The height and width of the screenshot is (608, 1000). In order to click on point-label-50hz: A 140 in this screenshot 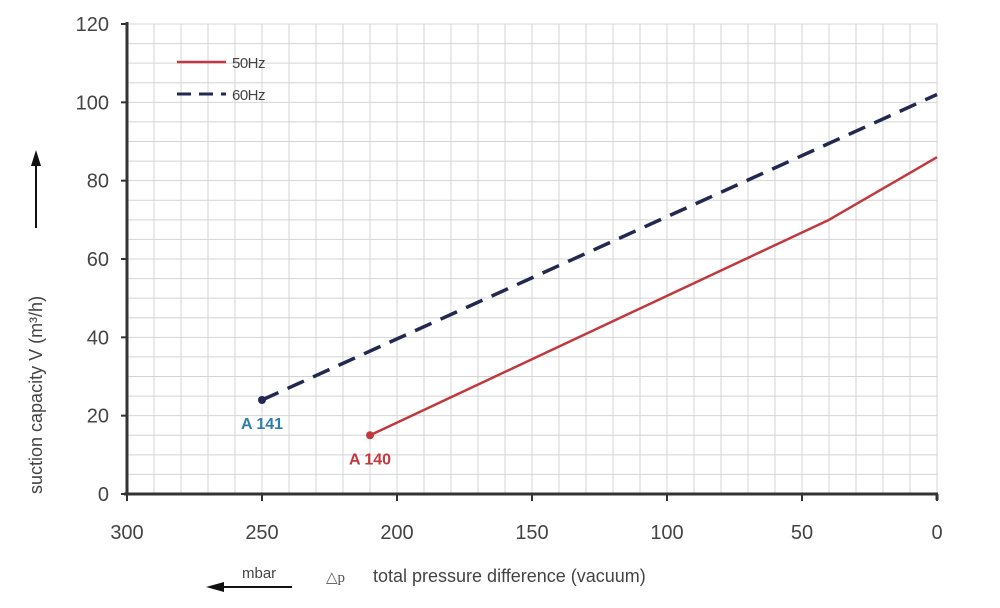, I will do `click(370, 459)`.